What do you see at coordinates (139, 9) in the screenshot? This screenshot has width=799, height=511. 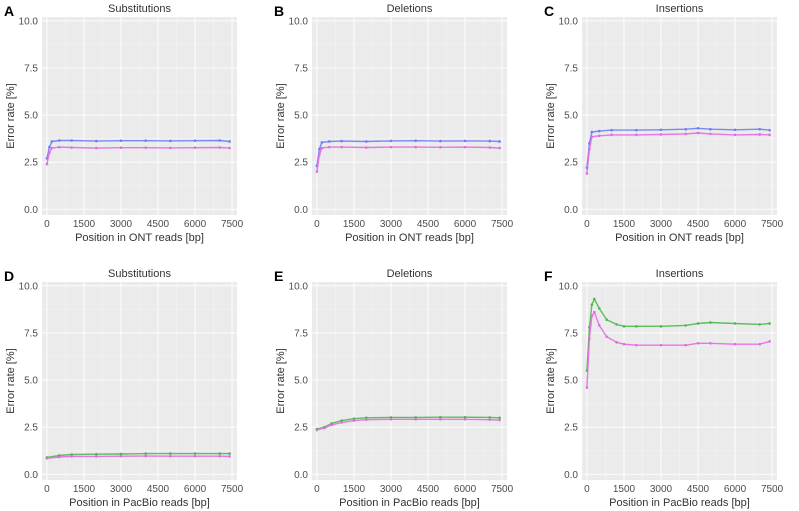 I see `panel-title: Substitutions` at bounding box center [139, 9].